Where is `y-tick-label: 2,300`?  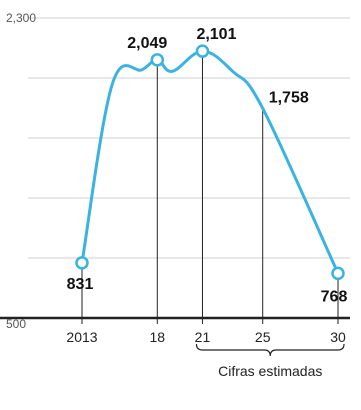
y-tick-label: 2,300 is located at coordinates (21, 18).